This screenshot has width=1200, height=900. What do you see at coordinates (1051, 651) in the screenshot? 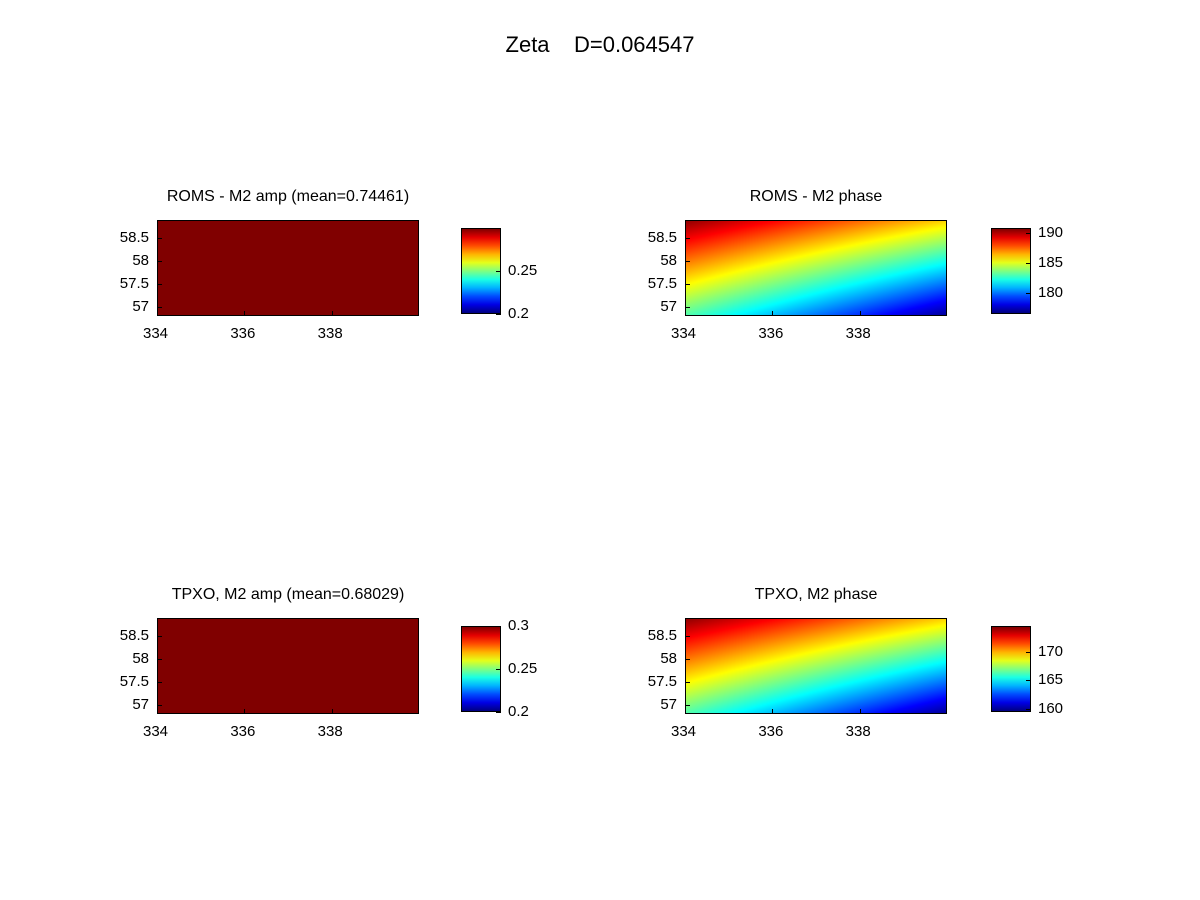
I see `colorbar-tick-label: 170` at bounding box center [1051, 651].